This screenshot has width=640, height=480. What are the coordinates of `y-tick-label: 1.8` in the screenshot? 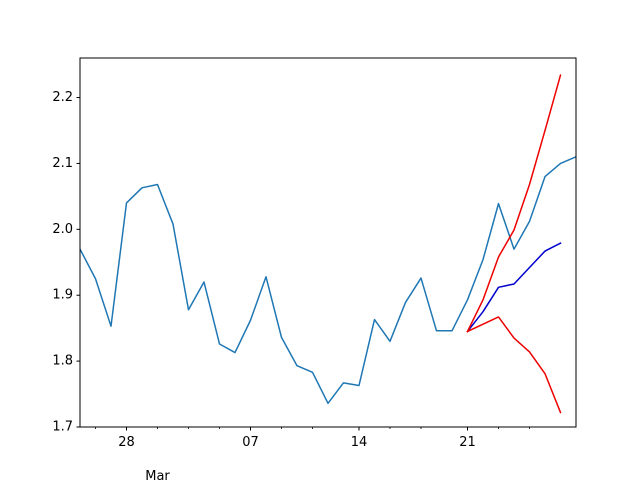 It's located at (62, 361).